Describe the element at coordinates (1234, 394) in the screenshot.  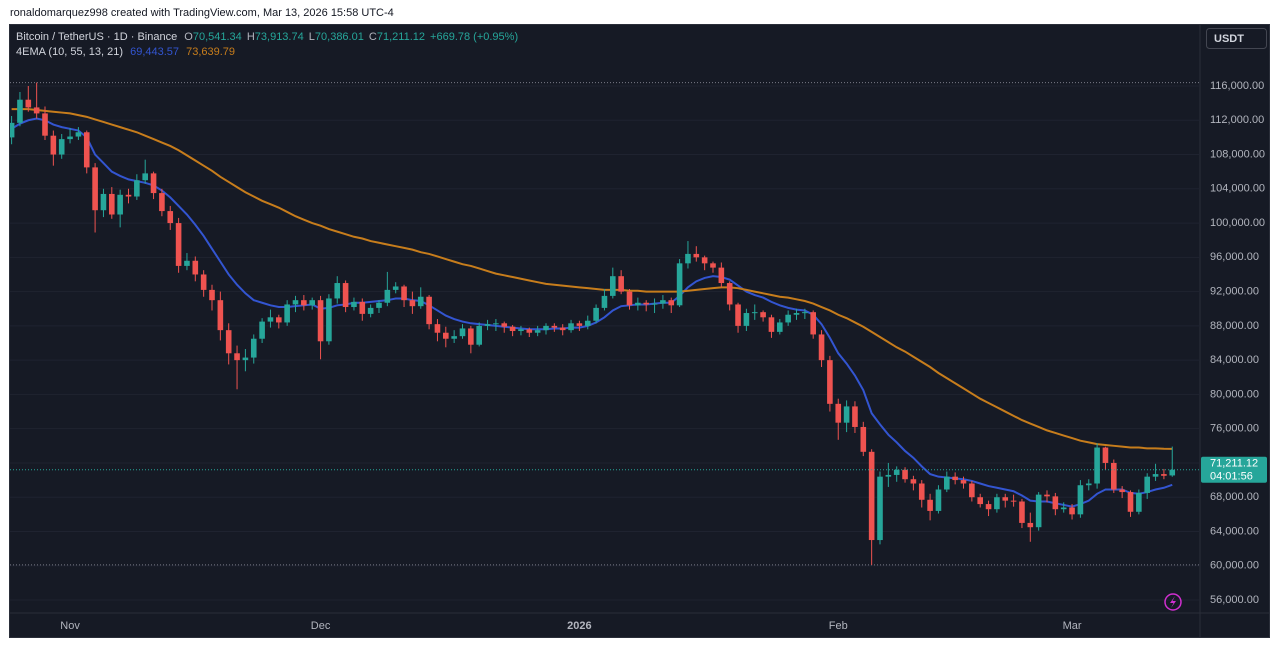
I see `y-tick-label: 80,000.00` at that location.